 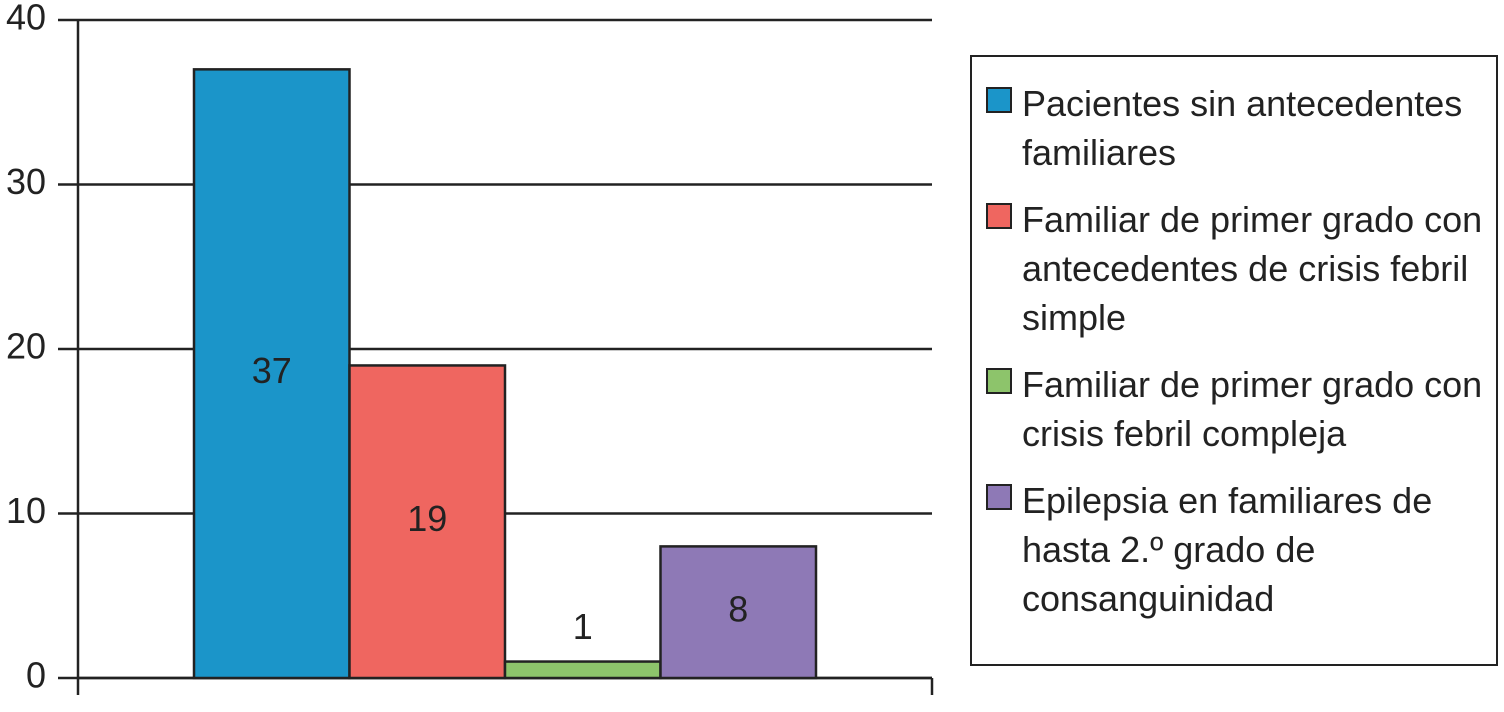 What do you see at coordinates (1242, 128) in the screenshot?
I see `legend-label: Pacientes sin antecedentes familiares` at bounding box center [1242, 128].